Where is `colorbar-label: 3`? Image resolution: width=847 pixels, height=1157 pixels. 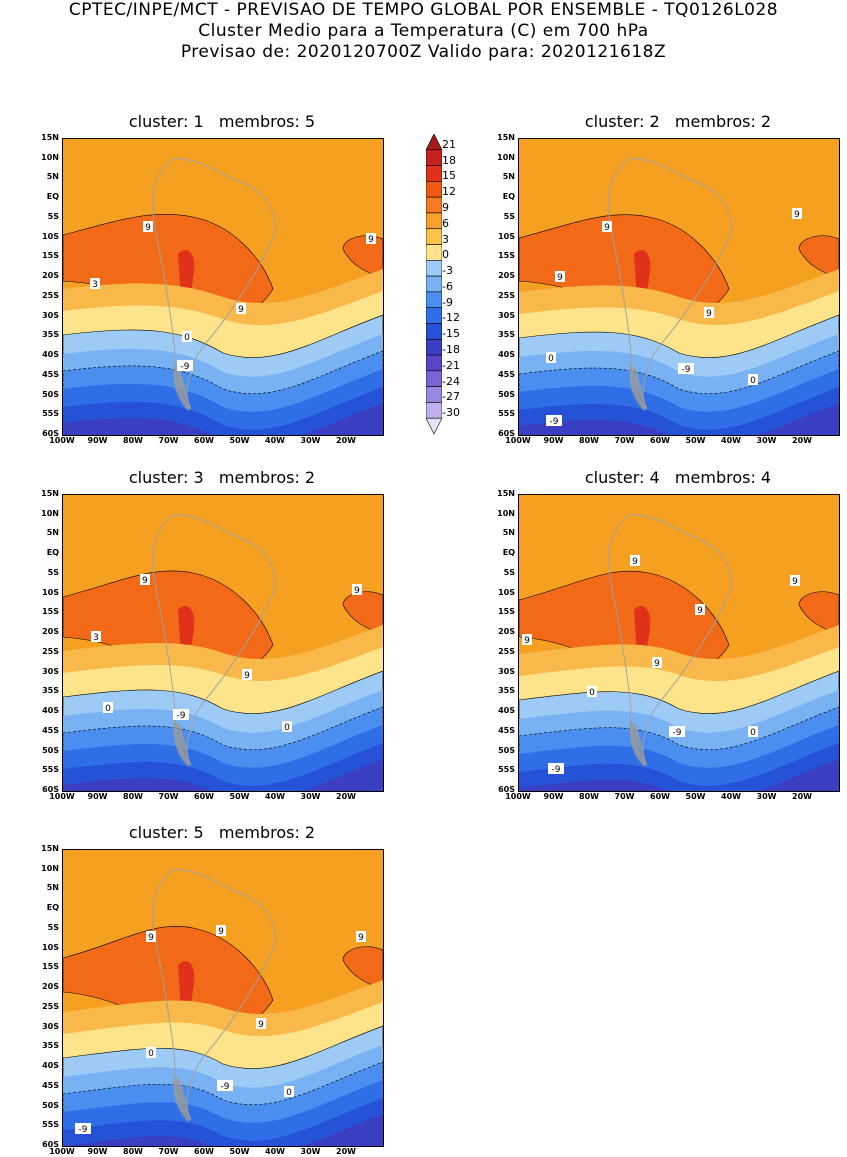
colorbar-label: 3 is located at coordinates (445, 239).